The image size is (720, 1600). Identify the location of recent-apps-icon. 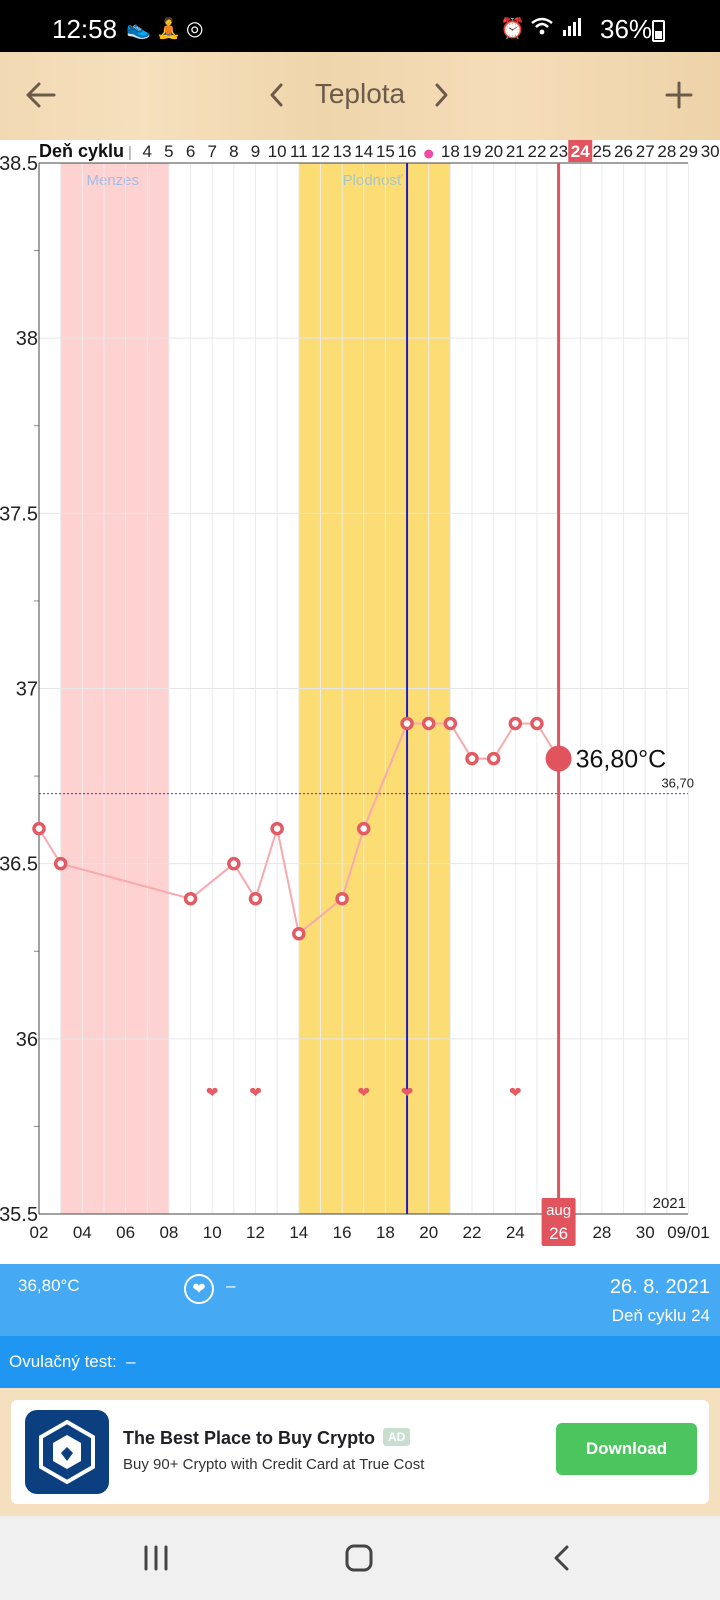
(156, 1558).